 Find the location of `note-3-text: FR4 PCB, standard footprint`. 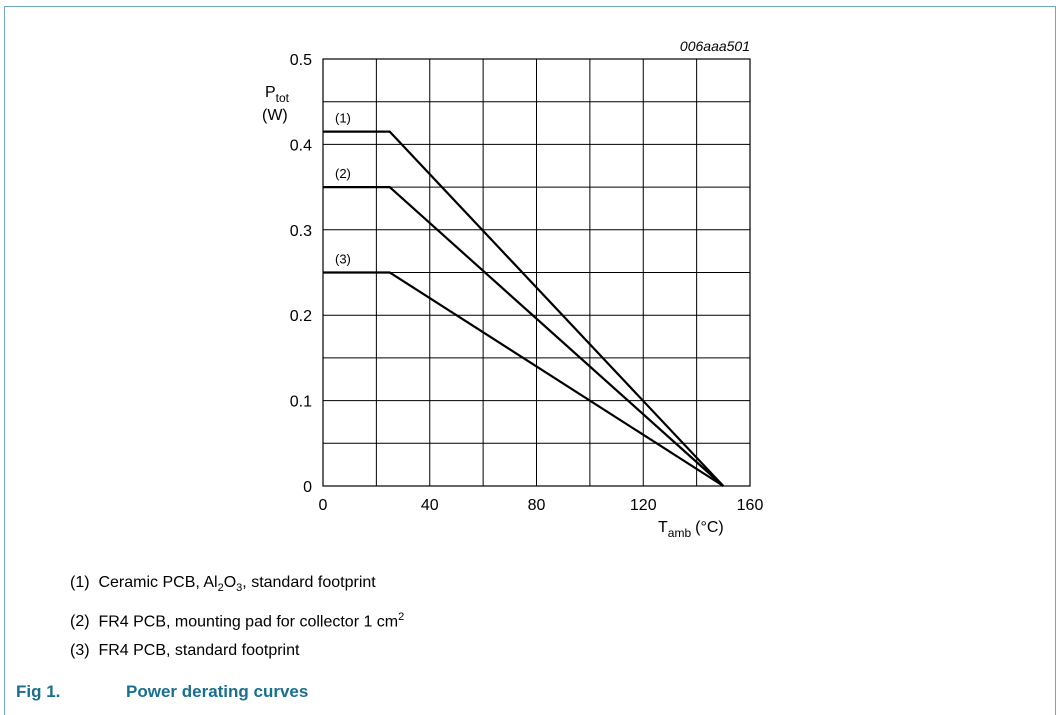

note-3-text: FR4 PCB, standard footprint is located at coordinates (199, 650).